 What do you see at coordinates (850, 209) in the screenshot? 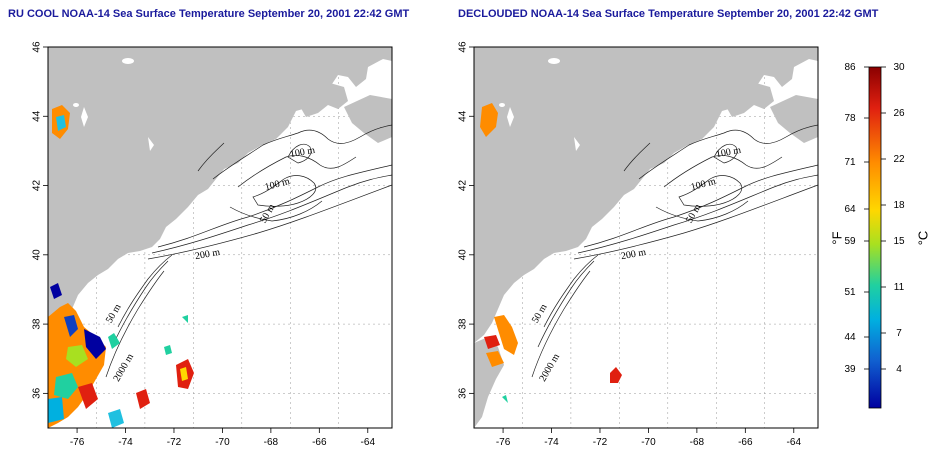
I see `f-tick-label: 64` at bounding box center [850, 209].